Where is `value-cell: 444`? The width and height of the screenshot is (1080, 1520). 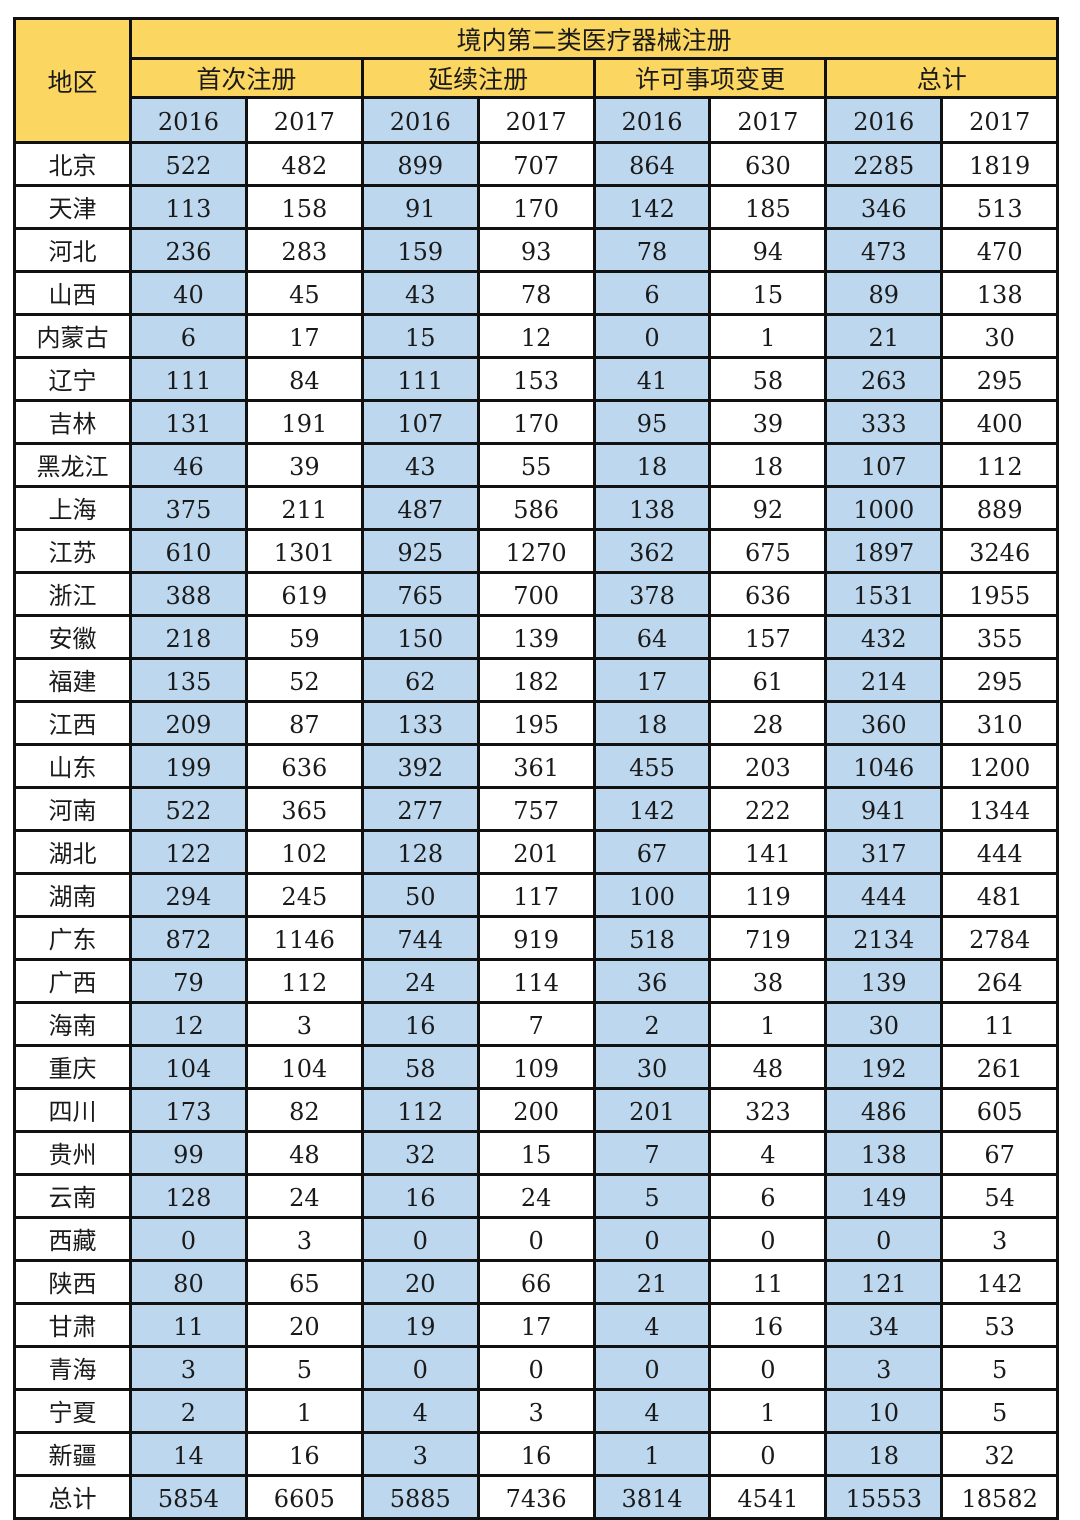 value-cell: 444 is located at coordinates (1000, 852).